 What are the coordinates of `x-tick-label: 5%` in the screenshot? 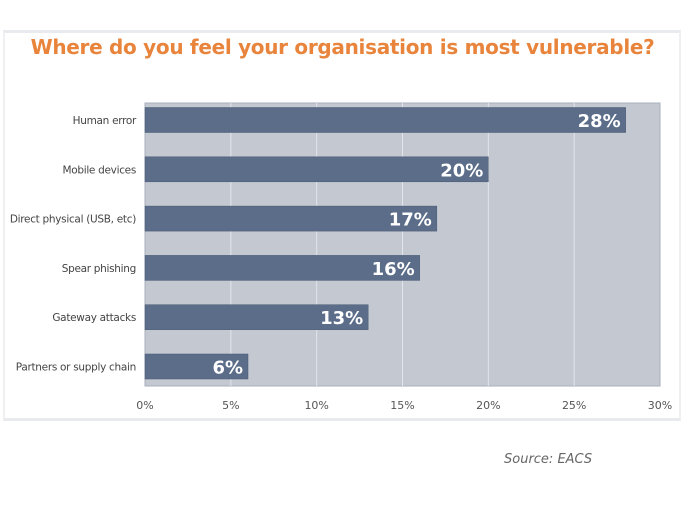 It's located at (230, 405).